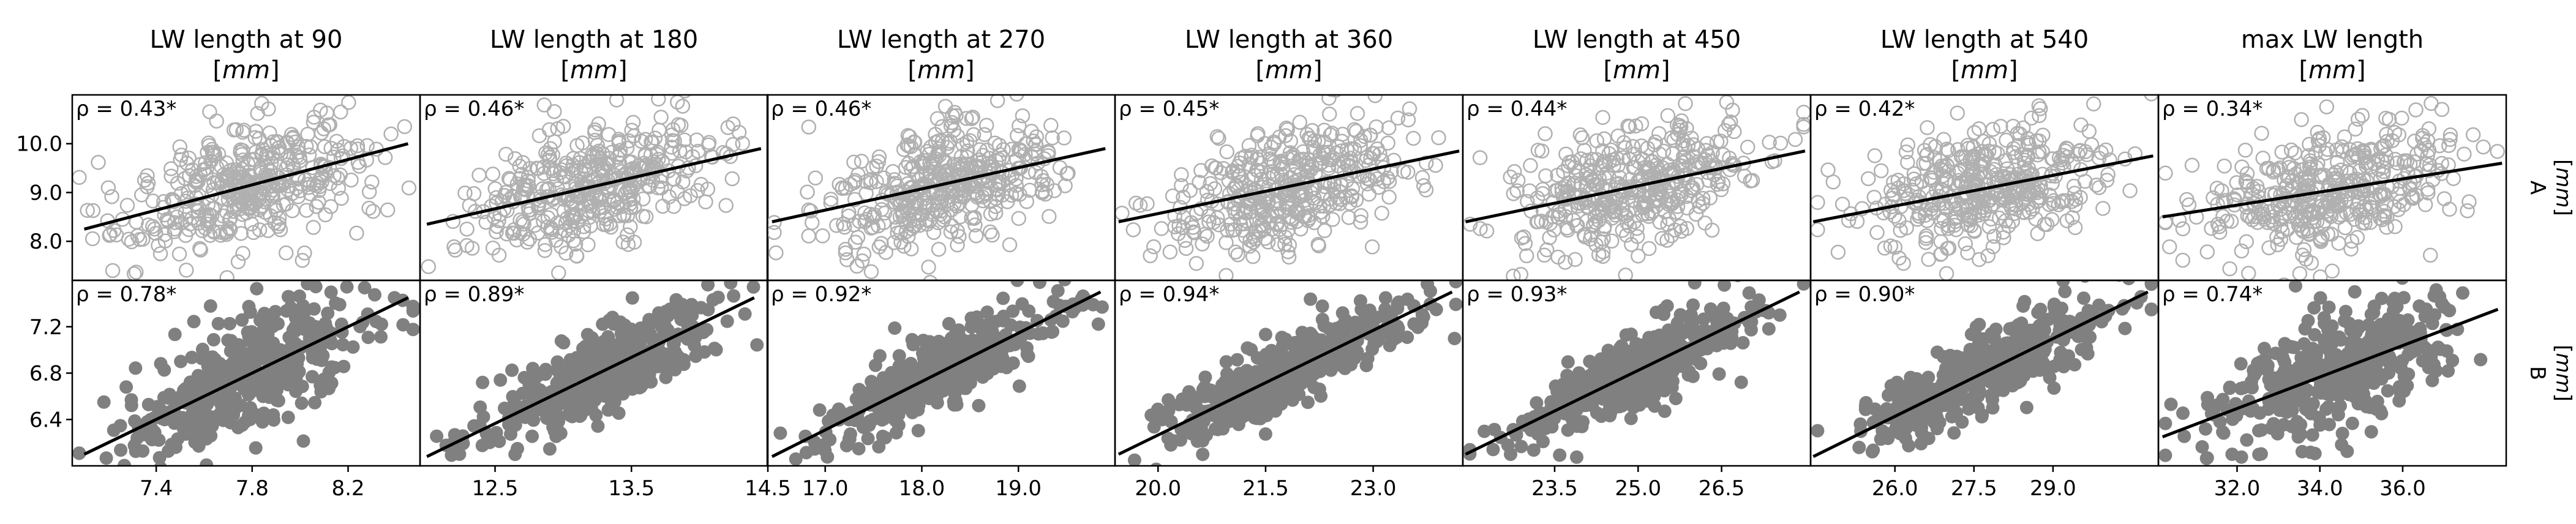 The image size is (2576, 524). Describe the element at coordinates (495, 488) in the screenshot. I see `x-tick-label: 12.5` at that location.